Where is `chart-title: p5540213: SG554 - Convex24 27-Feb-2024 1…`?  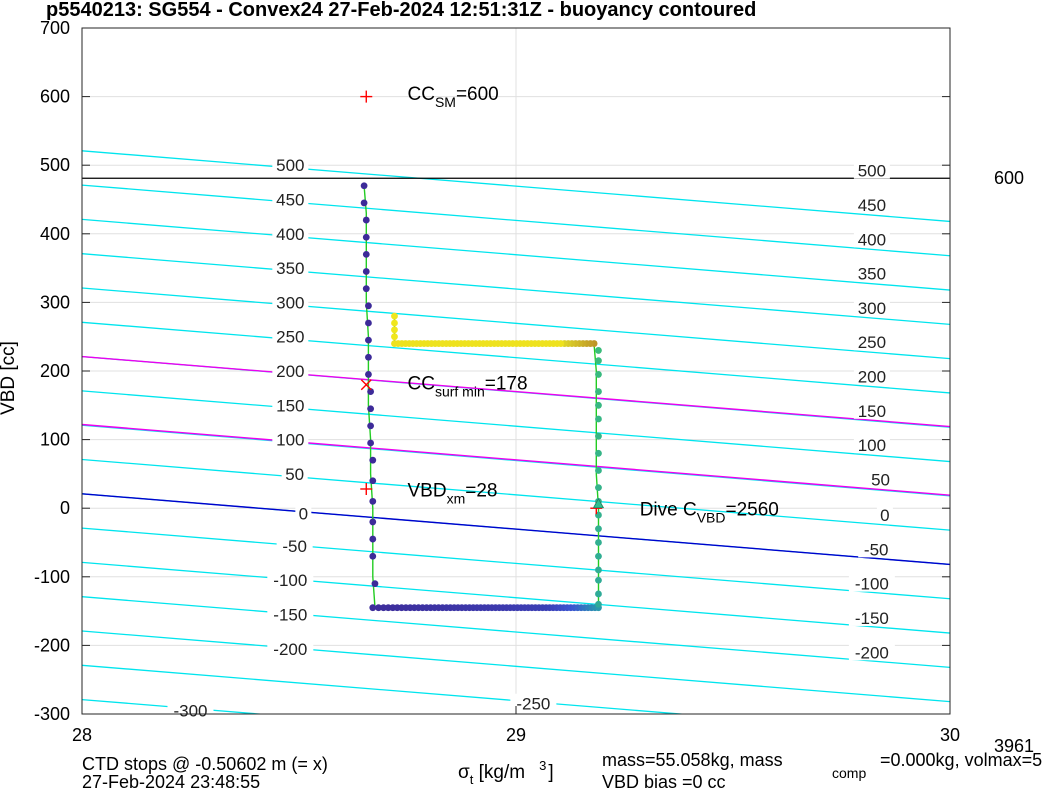 chart-title: p5540213: SG554 - Convex24 27-Feb-2024 1… is located at coordinates (401, 10).